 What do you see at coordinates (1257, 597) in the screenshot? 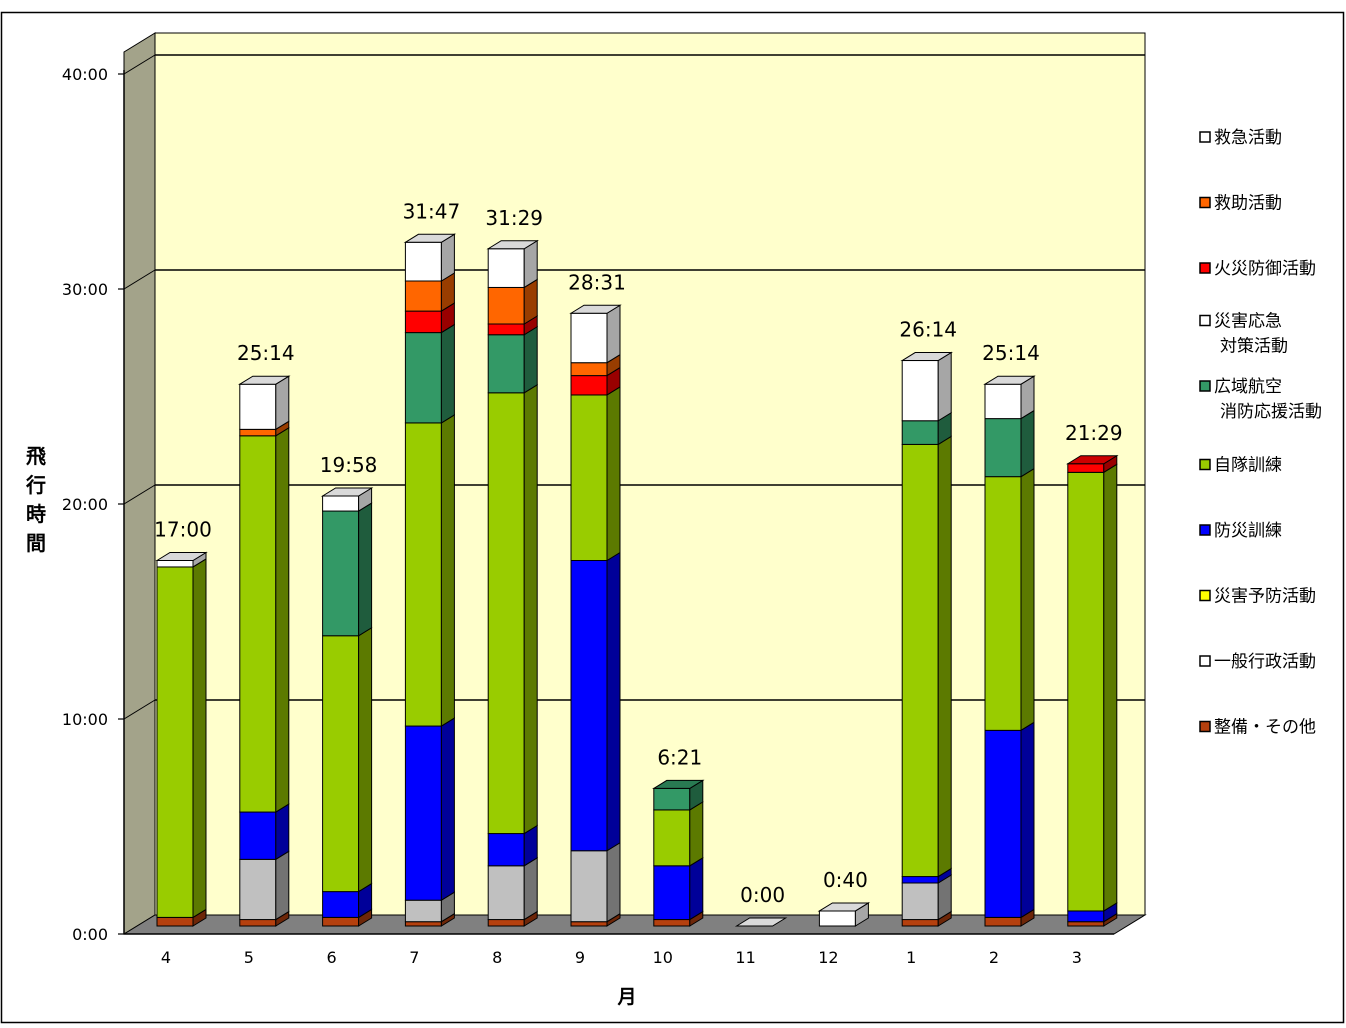
I see `legend-item: 災害予防活動` at bounding box center [1257, 597].